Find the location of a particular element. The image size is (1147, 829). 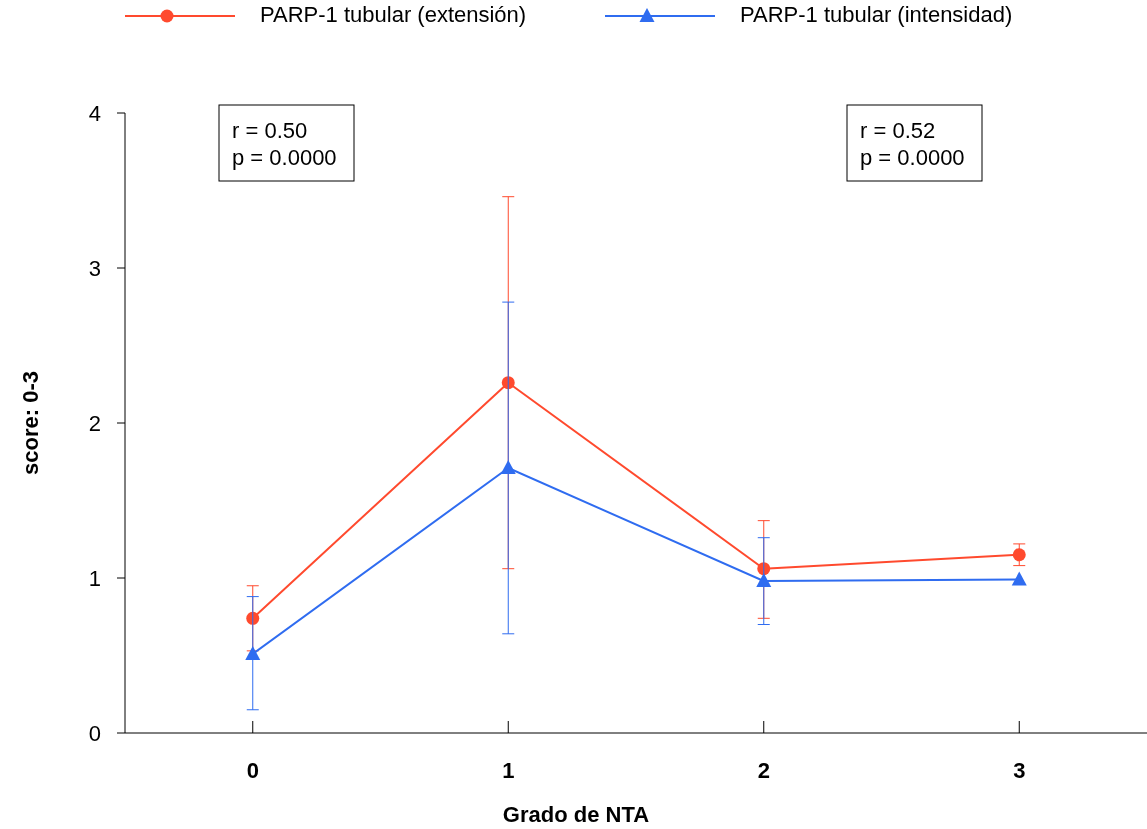

legend-label: PARP-1 tubular (extensión) is located at coordinates (393, 14).